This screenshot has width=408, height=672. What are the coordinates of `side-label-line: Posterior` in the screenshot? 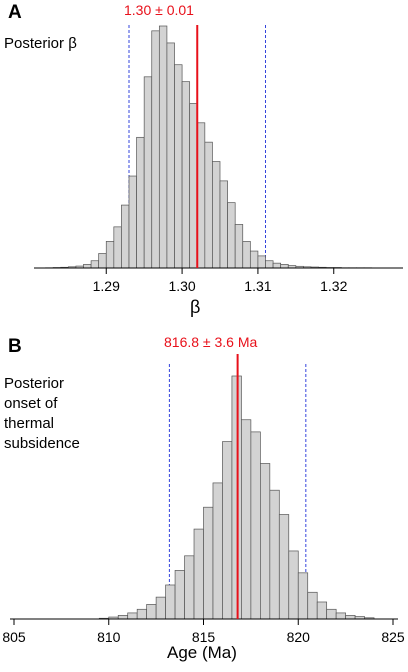 It's located at (34, 383).